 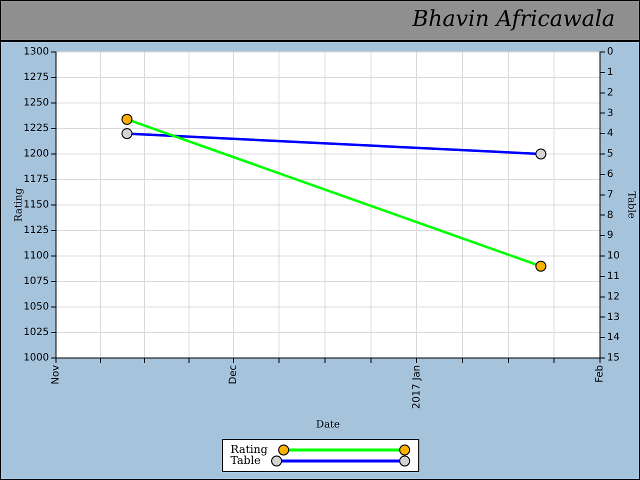 What do you see at coordinates (613, 358) in the screenshot?
I see `y2-tick-label: 15` at bounding box center [613, 358].